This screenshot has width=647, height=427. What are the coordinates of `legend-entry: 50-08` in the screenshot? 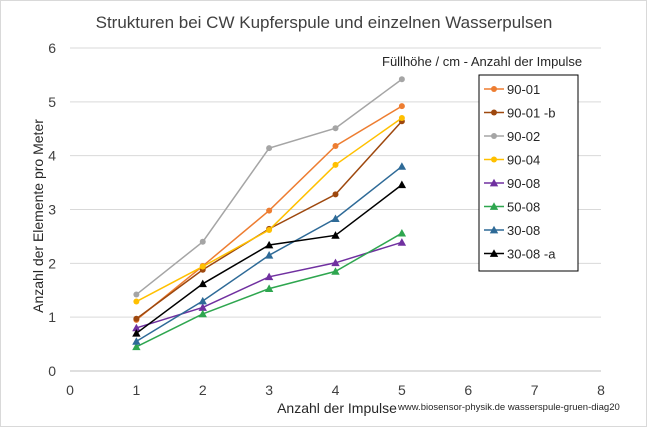 It's located at (512, 207).